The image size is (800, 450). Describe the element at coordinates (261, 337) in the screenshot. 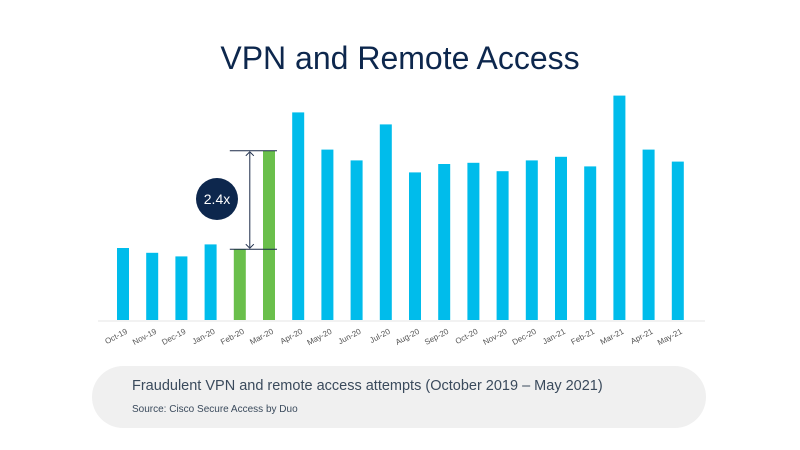

I see `x-tick-label: Mar-20` at that location.